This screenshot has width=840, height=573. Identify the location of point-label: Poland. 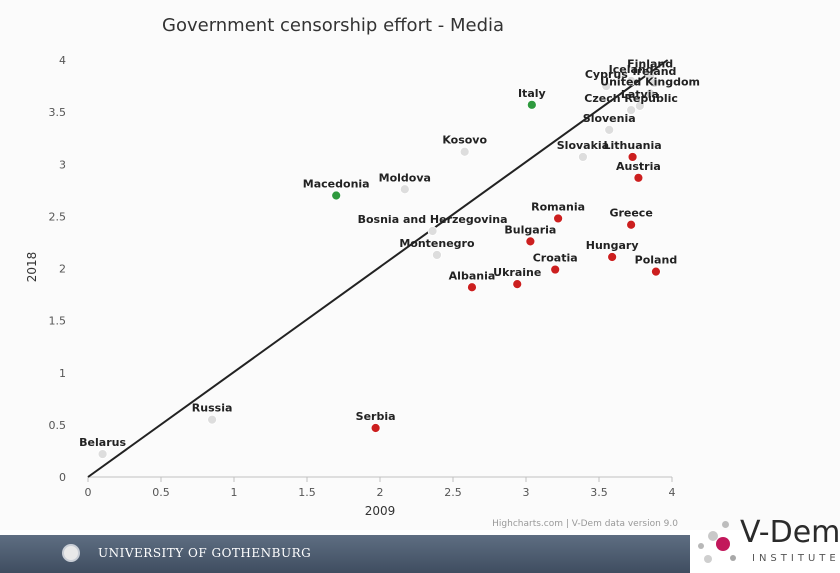
(656, 260).